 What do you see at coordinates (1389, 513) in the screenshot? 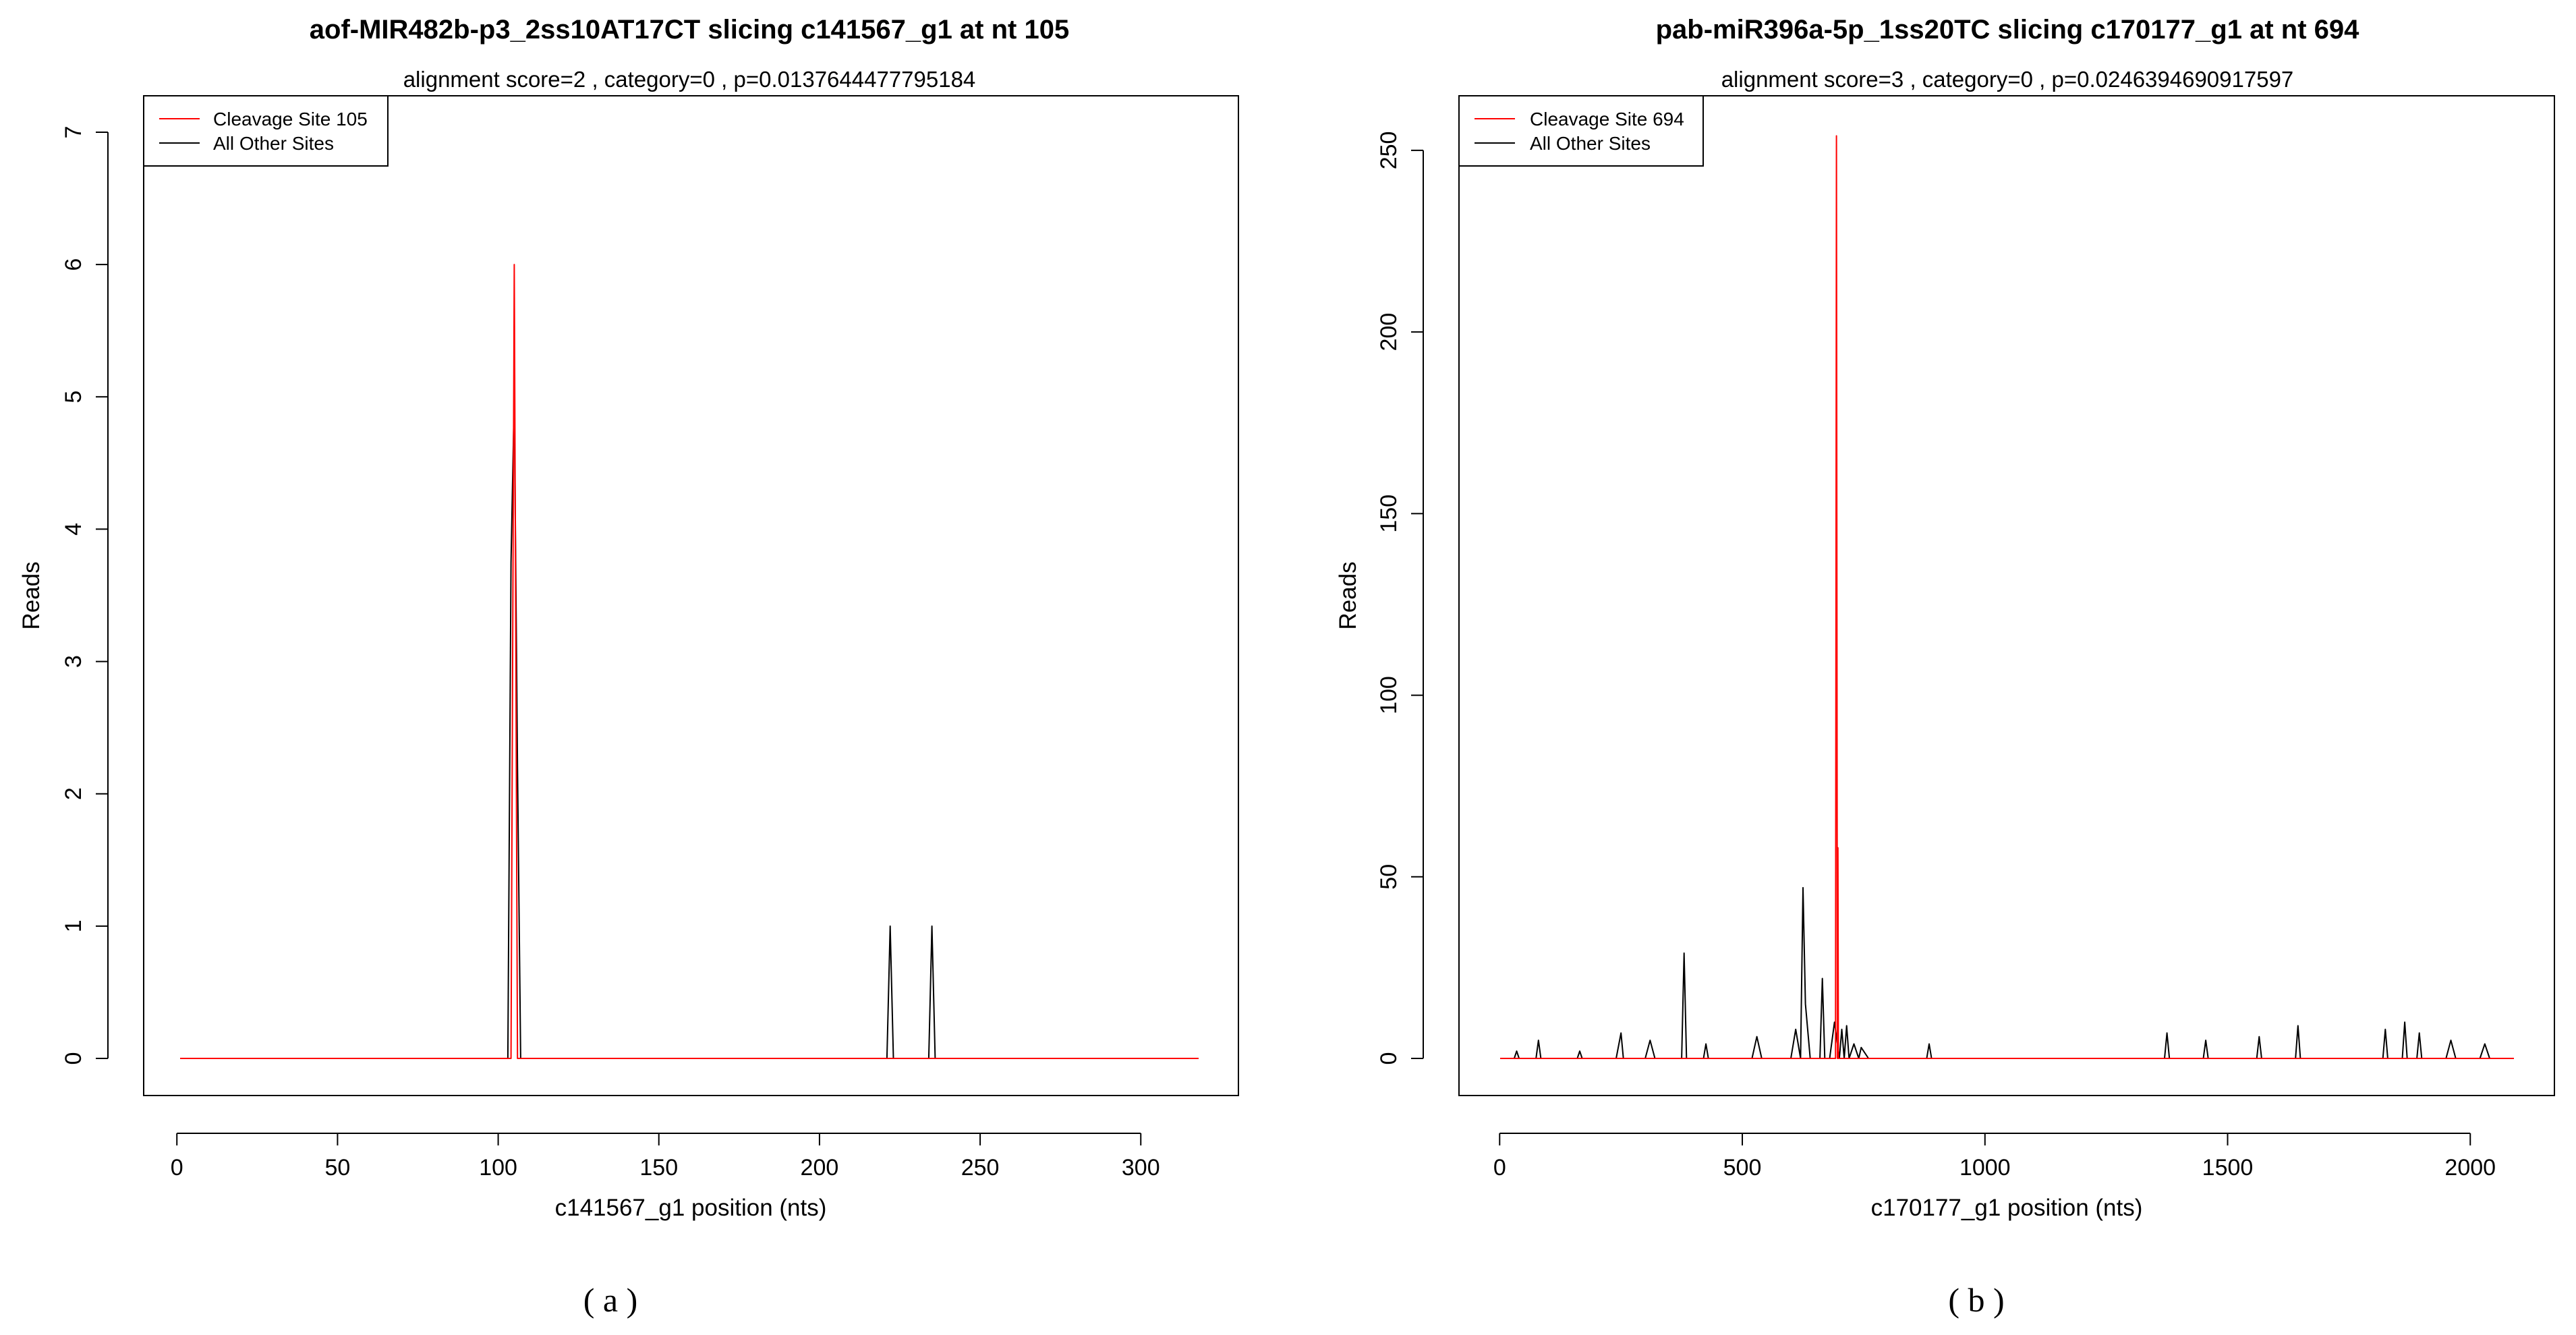
I see `y-tick-label: 150` at bounding box center [1389, 513].